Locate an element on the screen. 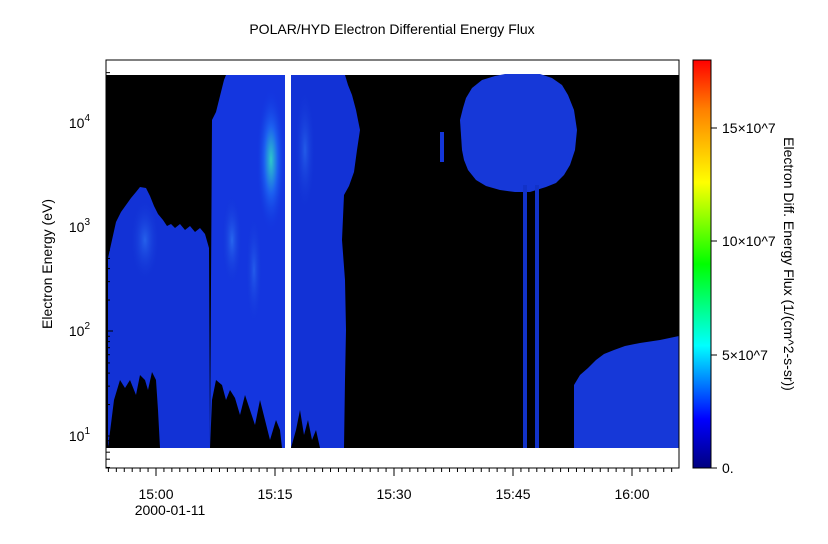 The height and width of the screenshot is (544, 828). x-tick-label-1500: 15:00 is located at coordinates (155, 494).